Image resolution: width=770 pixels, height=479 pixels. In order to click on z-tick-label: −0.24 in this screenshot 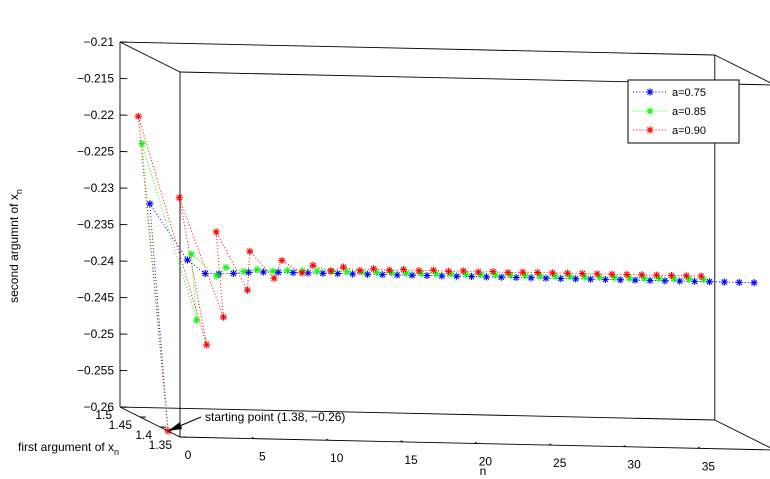, I will do `click(99, 261)`.